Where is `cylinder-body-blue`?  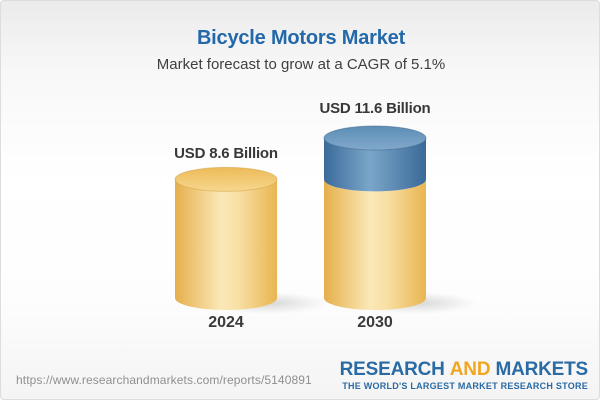 cylinder-body-blue is located at coordinates (375, 165).